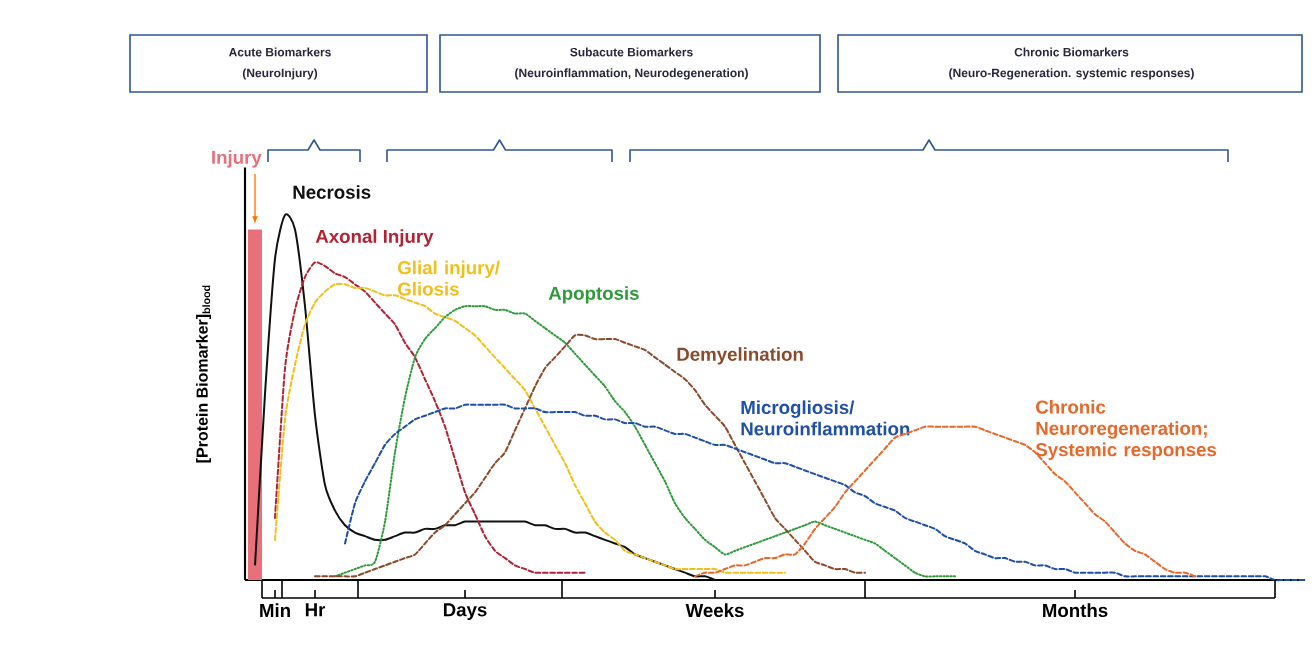  What do you see at coordinates (714, 610) in the screenshot?
I see `x-tick-label: Weeks` at bounding box center [714, 610].